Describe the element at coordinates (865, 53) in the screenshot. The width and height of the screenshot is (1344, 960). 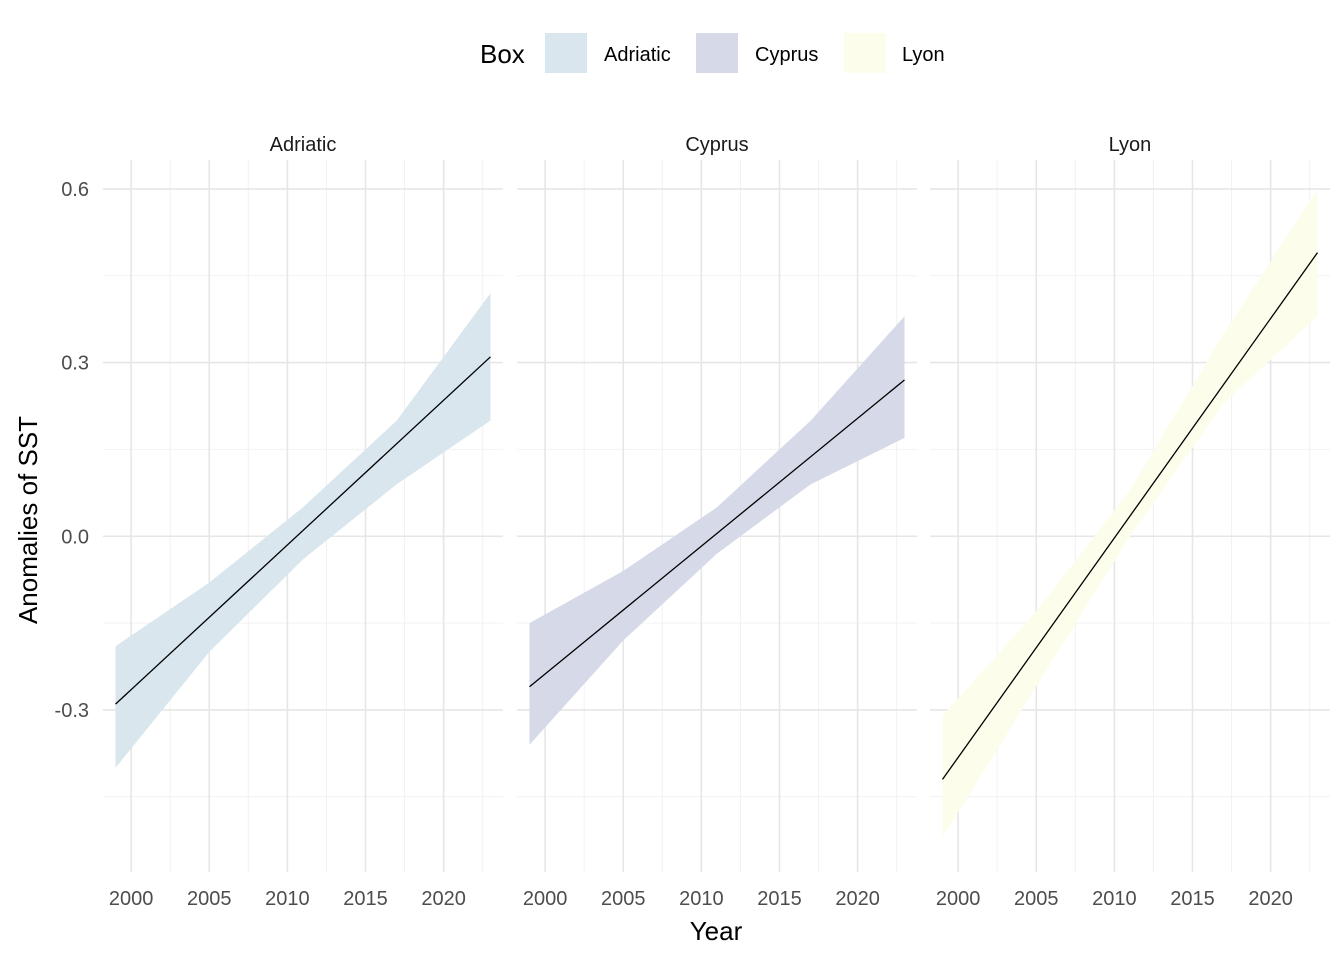
I see `legend-key-lyon` at that location.